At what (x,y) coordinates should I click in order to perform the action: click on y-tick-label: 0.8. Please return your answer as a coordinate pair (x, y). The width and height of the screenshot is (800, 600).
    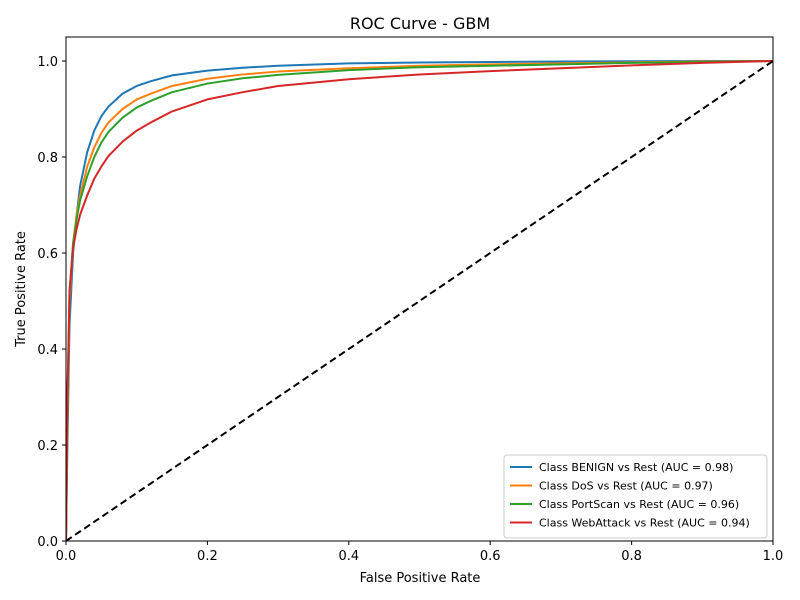
    Looking at the image, I should click on (47, 158).